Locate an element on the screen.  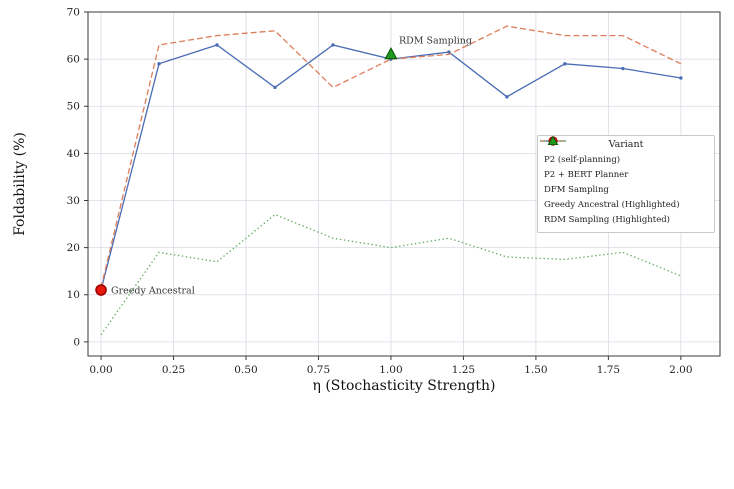
legend-item: Greedy Ancestral (Highlighted) is located at coordinates (626, 174).